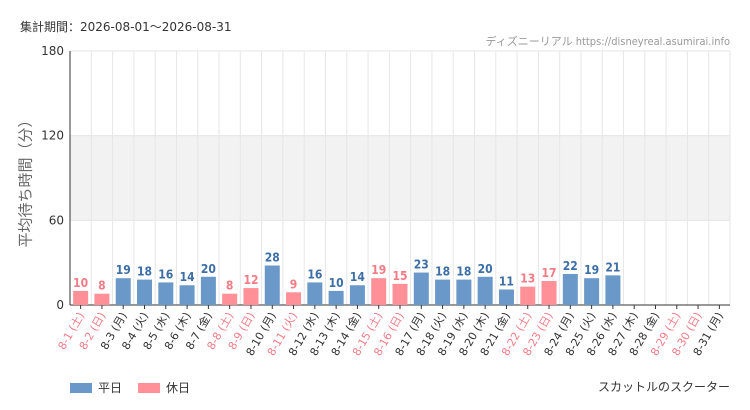 This screenshot has width=750, height=410. Describe the element at coordinates (149, 387) in the screenshot. I see `legend-swatch-holiday` at that location.